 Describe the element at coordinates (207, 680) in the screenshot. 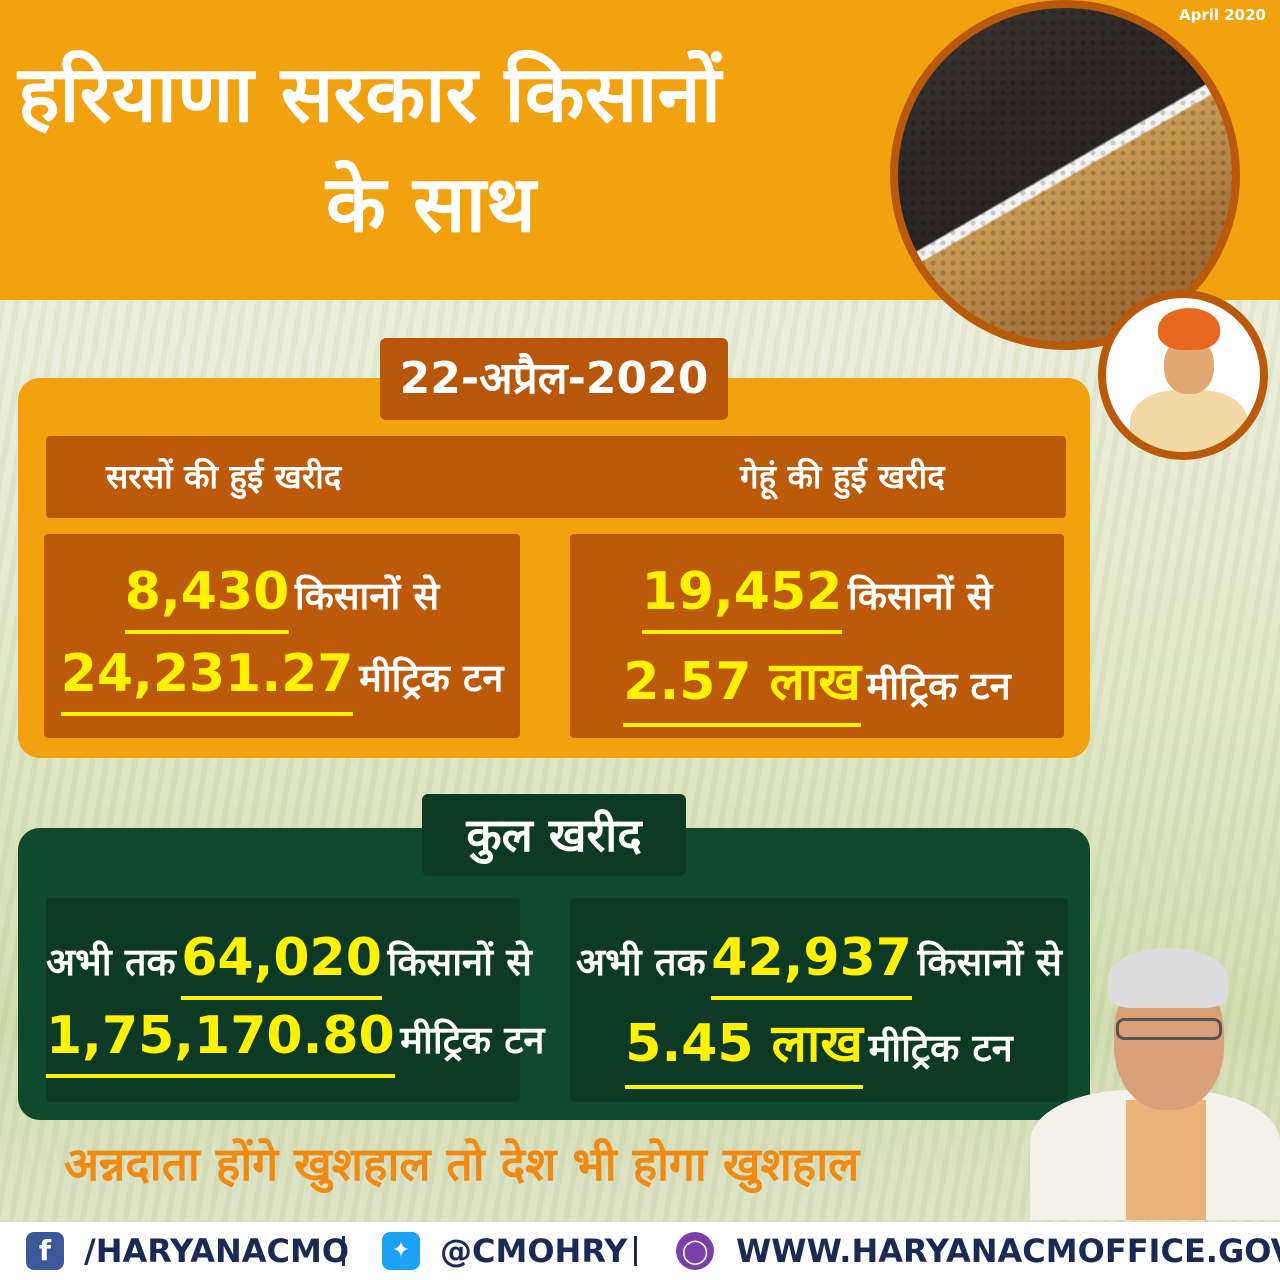

I see `mustard-daily-quantity: 24,231.27` at that location.